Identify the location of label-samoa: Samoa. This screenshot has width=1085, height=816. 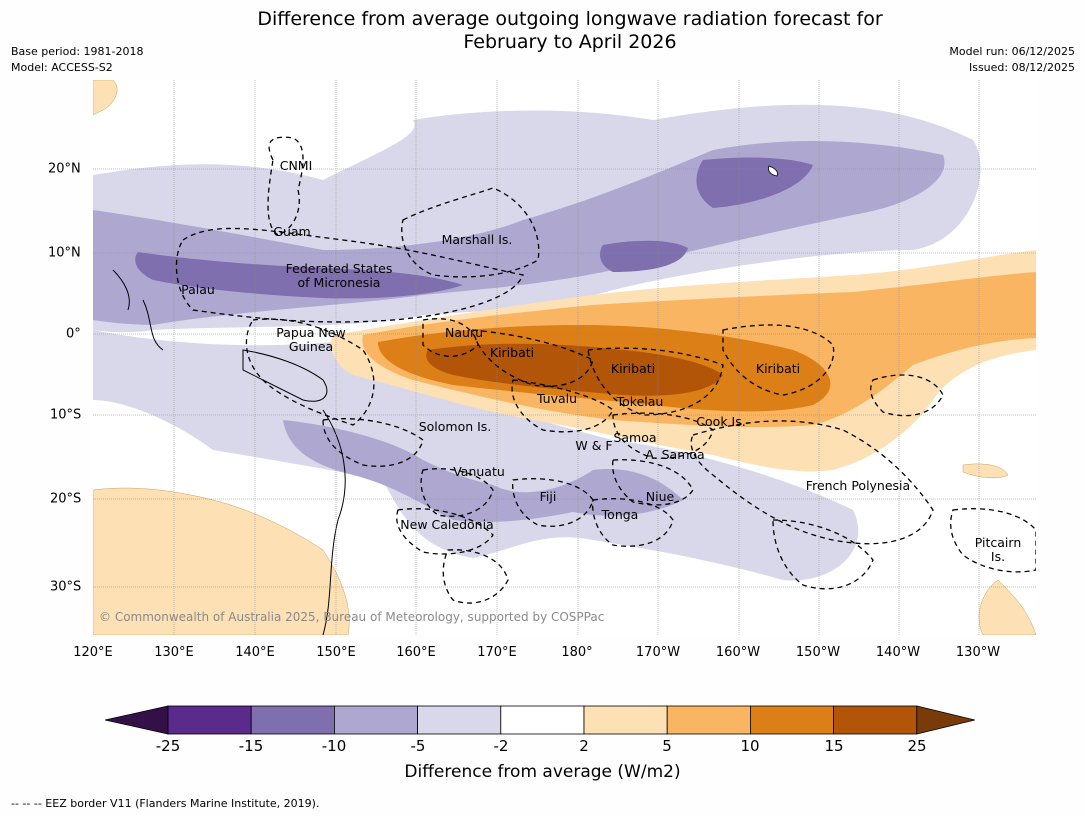
(635, 437).